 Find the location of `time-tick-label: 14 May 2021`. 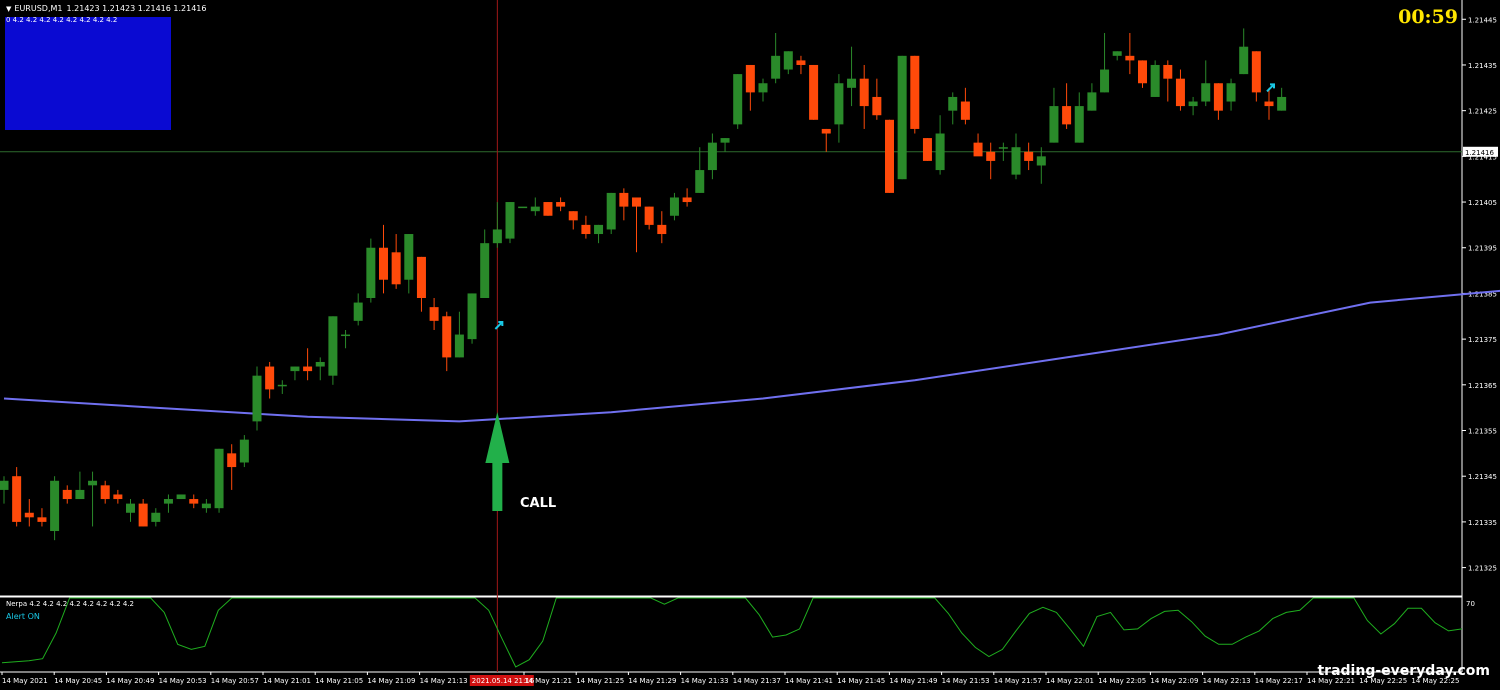

time-tick-label: 14 May 2021 is located at coordinates (25, 681).